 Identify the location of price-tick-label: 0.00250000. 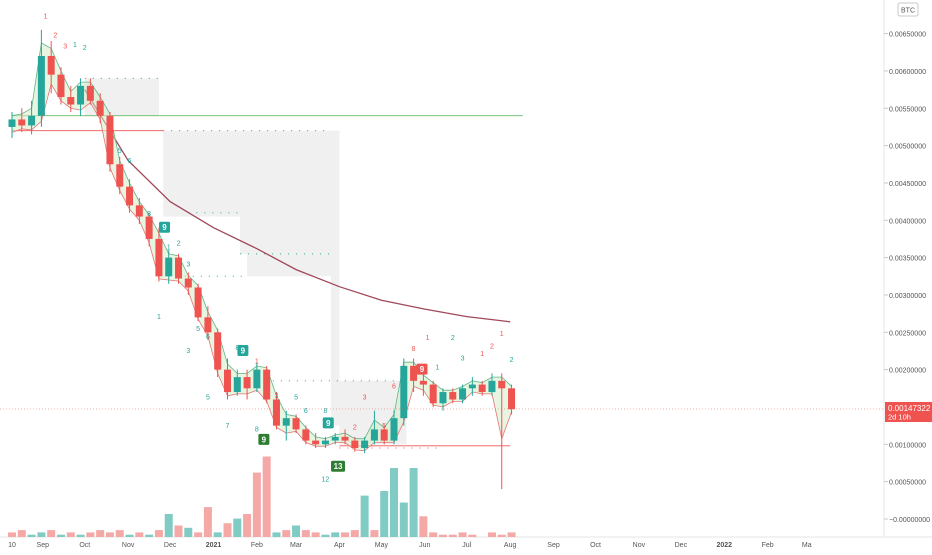
(907, 333).